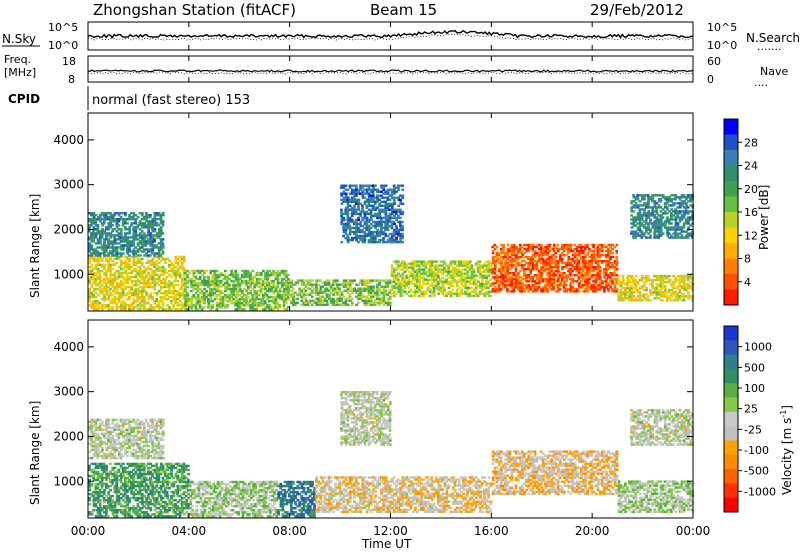 This screenshot has width=800, height=558. Describe the element at coordinates (17, 59) in the screenshot. I see `freq-label: Freq.` at that location.